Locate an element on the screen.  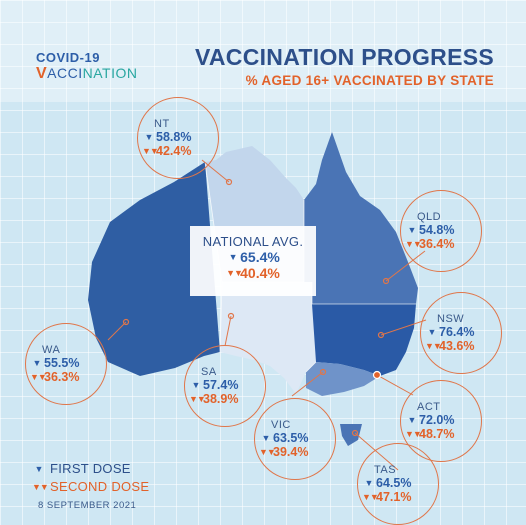
callout-act: ACT ▼ 72.0% ▼▼ 48.7% is located at coordinates (441, 421).